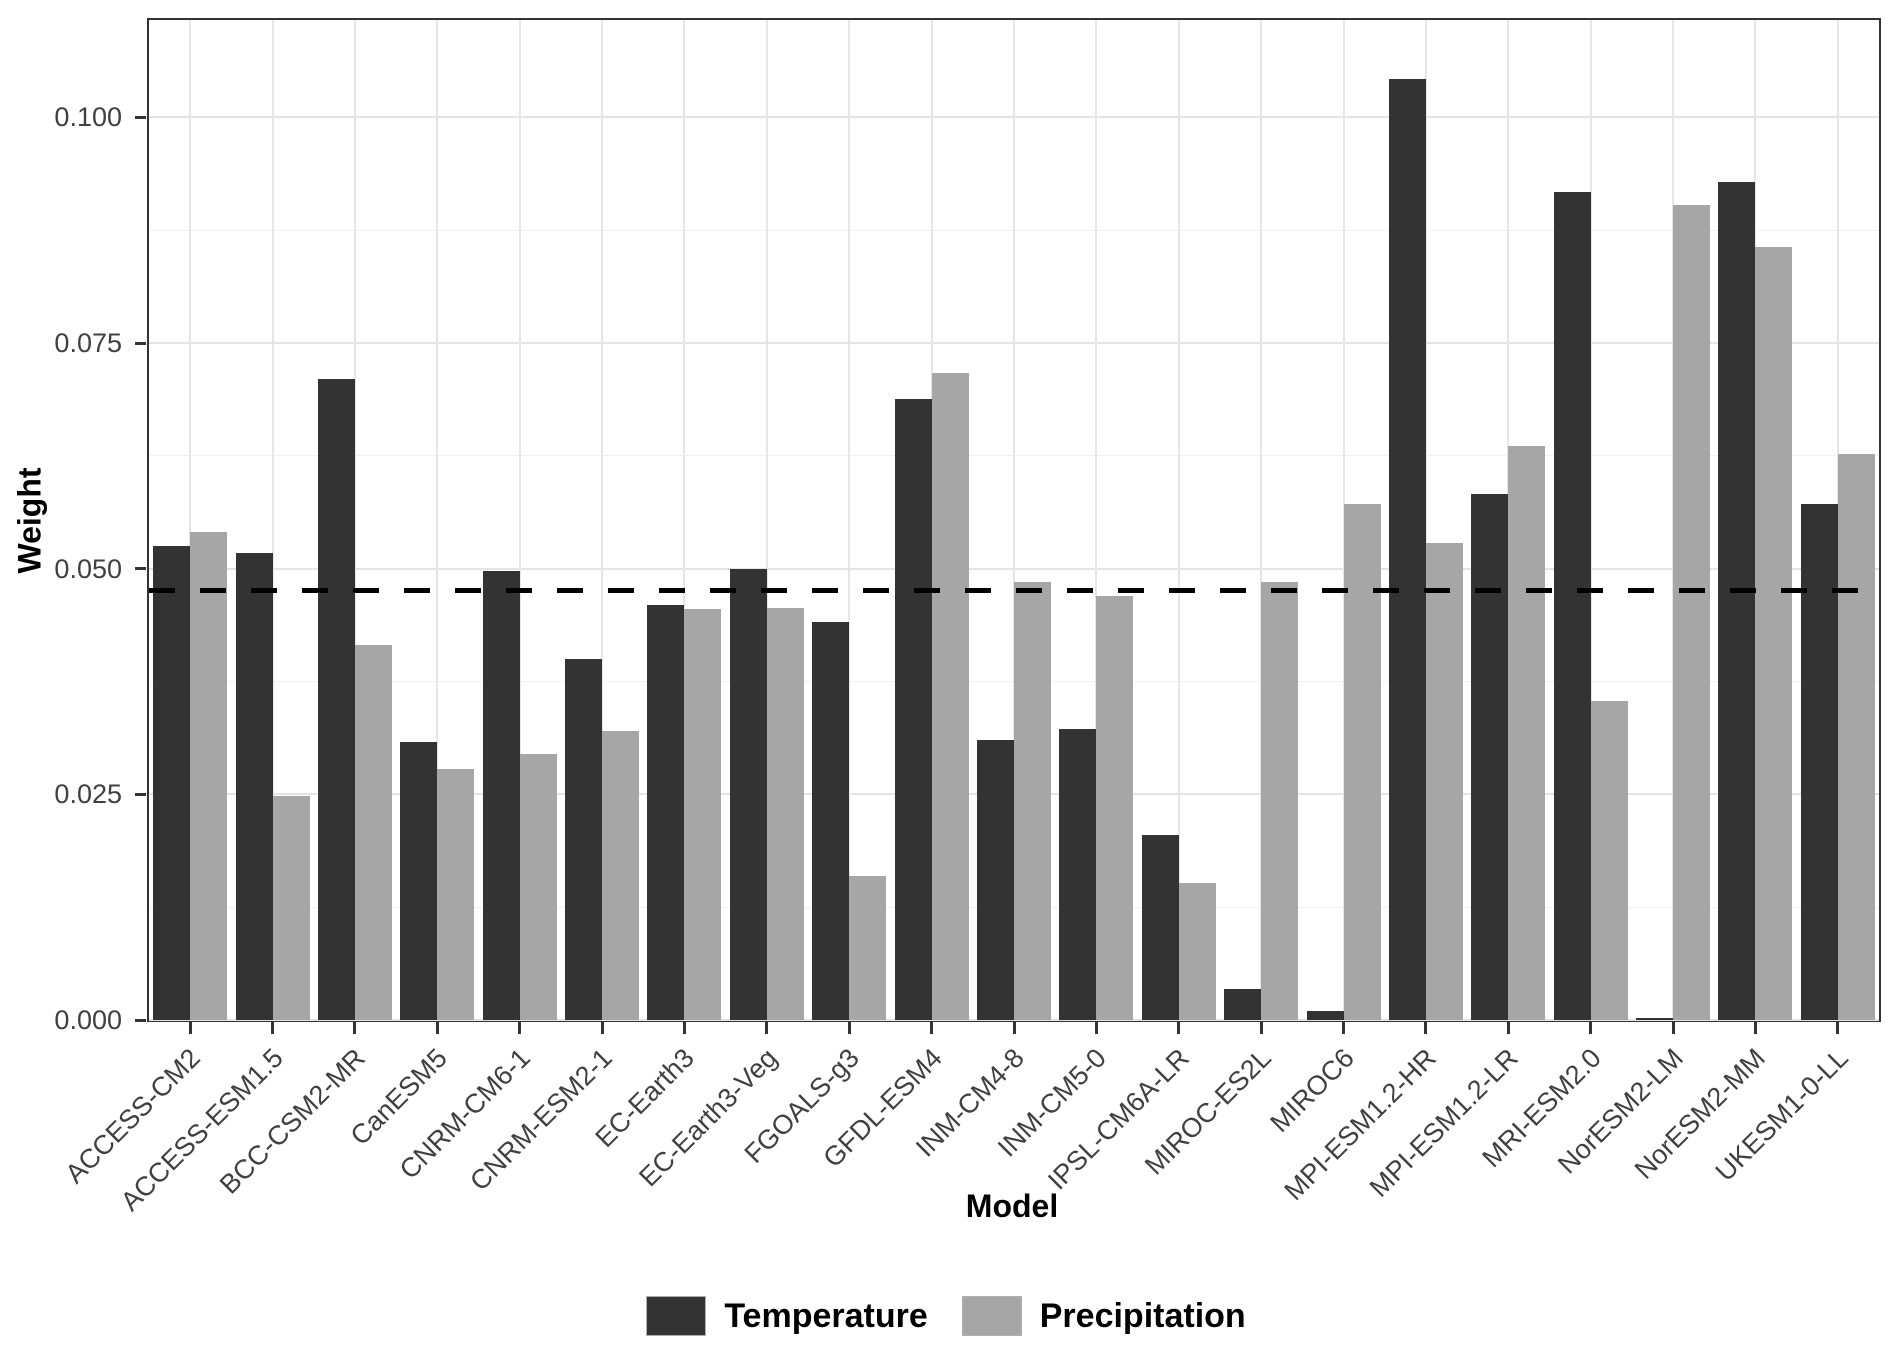 This screenshot has height=1366, width=1892. I want to click on bar-temperature-CanESM5, so click(418, 881).